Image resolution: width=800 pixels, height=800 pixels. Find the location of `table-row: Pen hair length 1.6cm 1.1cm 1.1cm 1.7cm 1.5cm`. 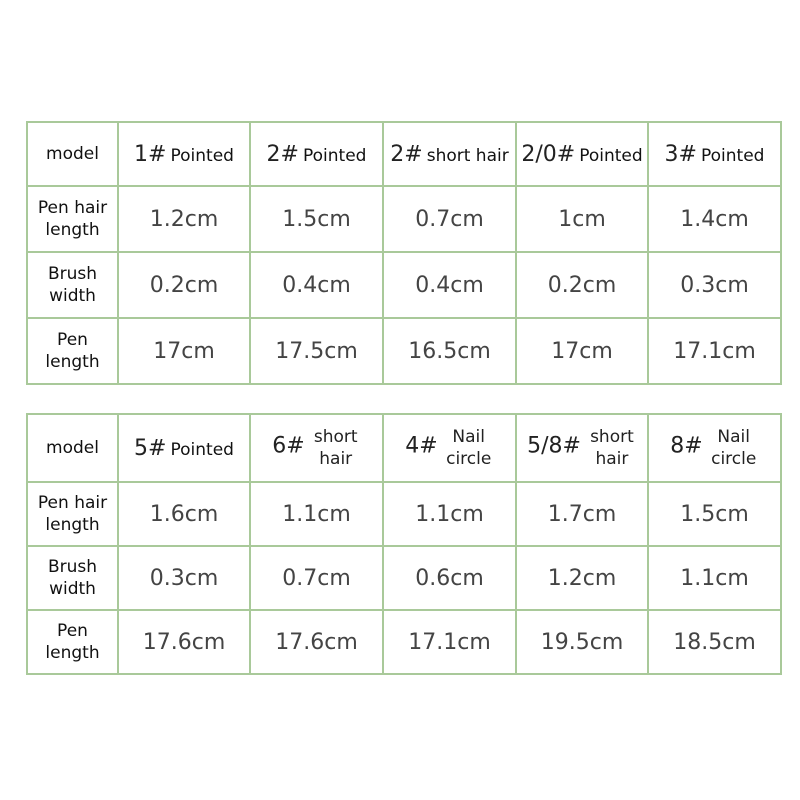

table-row: Pen hair length 1.6cm 1.1cm 1.1cm 1.7cm 1.5cm is located at coordinates (404, 514).